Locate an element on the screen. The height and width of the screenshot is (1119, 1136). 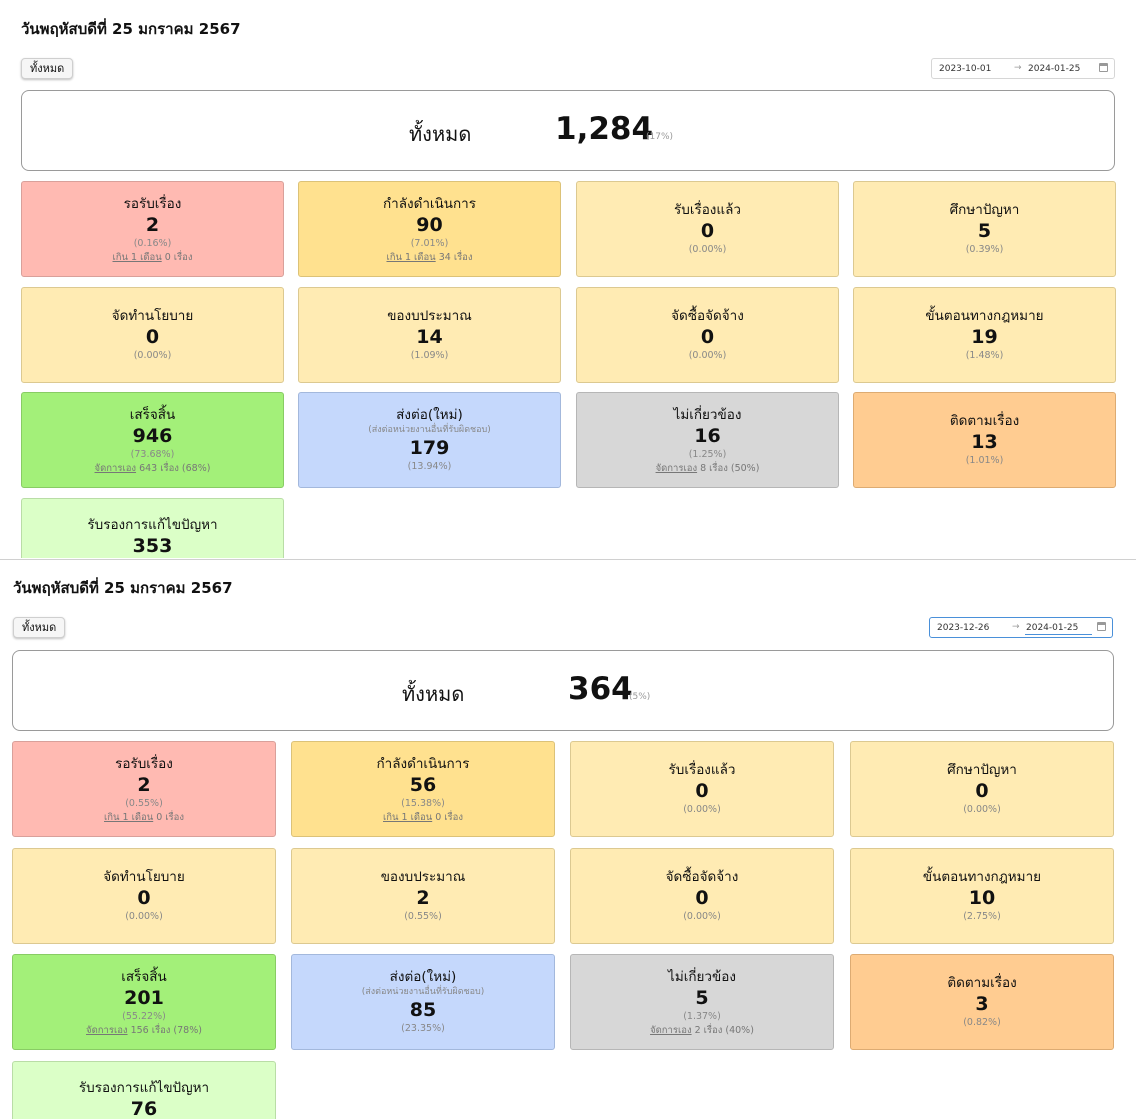
card-value: 179 is located at coordinates (429, 448).